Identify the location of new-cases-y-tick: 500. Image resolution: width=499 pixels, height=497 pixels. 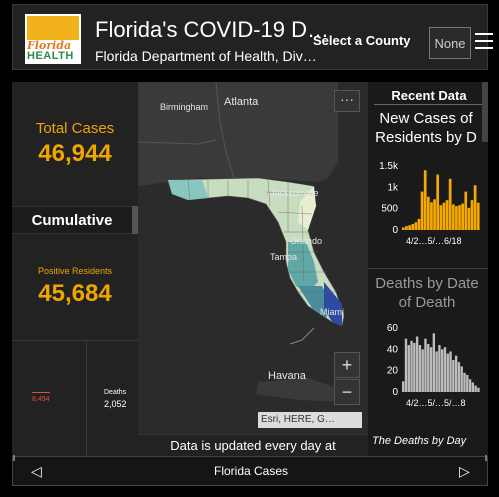
(389, 209).